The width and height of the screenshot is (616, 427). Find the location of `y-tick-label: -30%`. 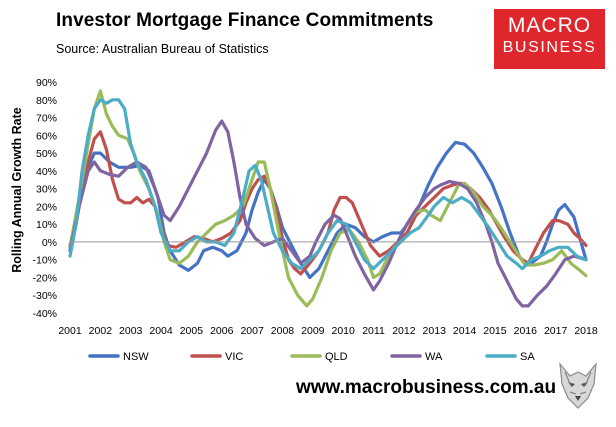

y-tick-label: -30% is located at coordinates (44, 296).